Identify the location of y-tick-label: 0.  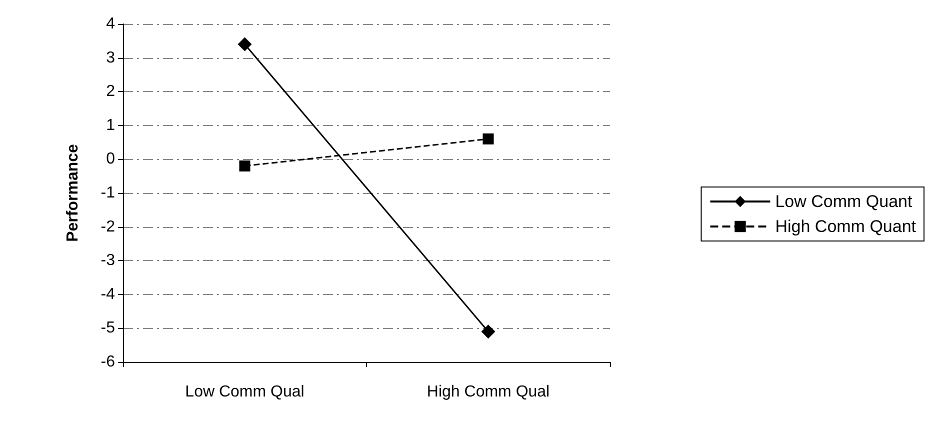
(111, 159).